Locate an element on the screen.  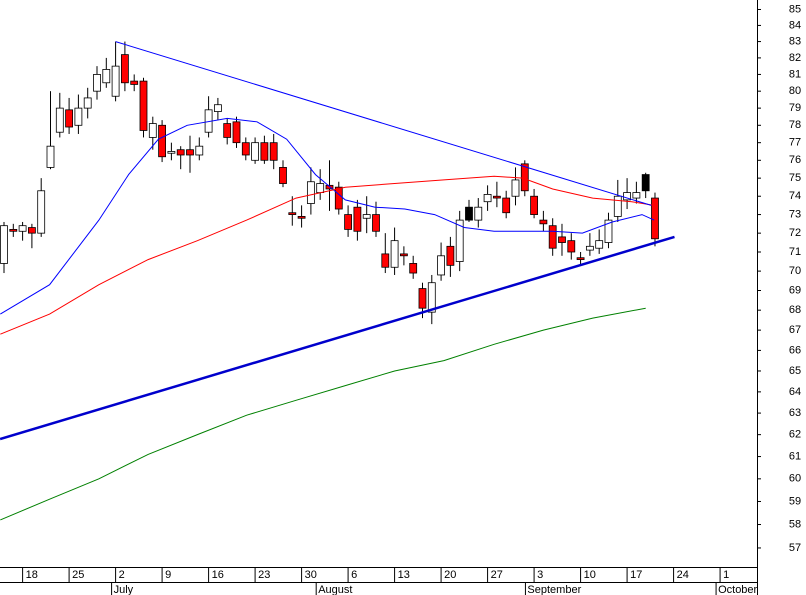
x-tick-label: 3 is located at coordinates (540, 575).